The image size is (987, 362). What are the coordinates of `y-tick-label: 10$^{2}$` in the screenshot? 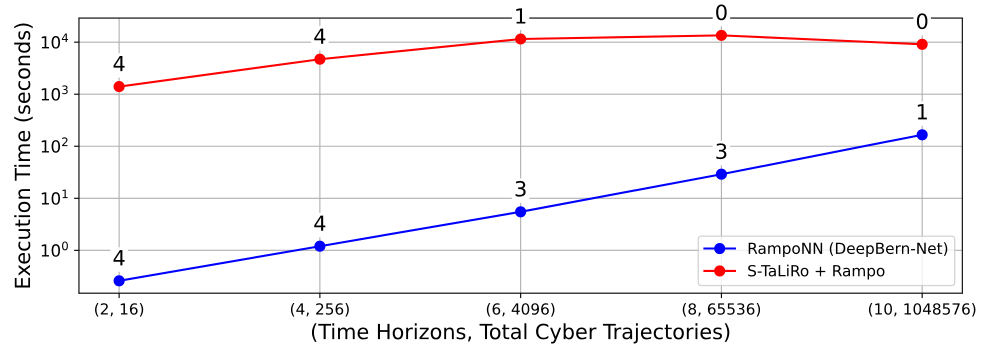 It's located at (55, 145).